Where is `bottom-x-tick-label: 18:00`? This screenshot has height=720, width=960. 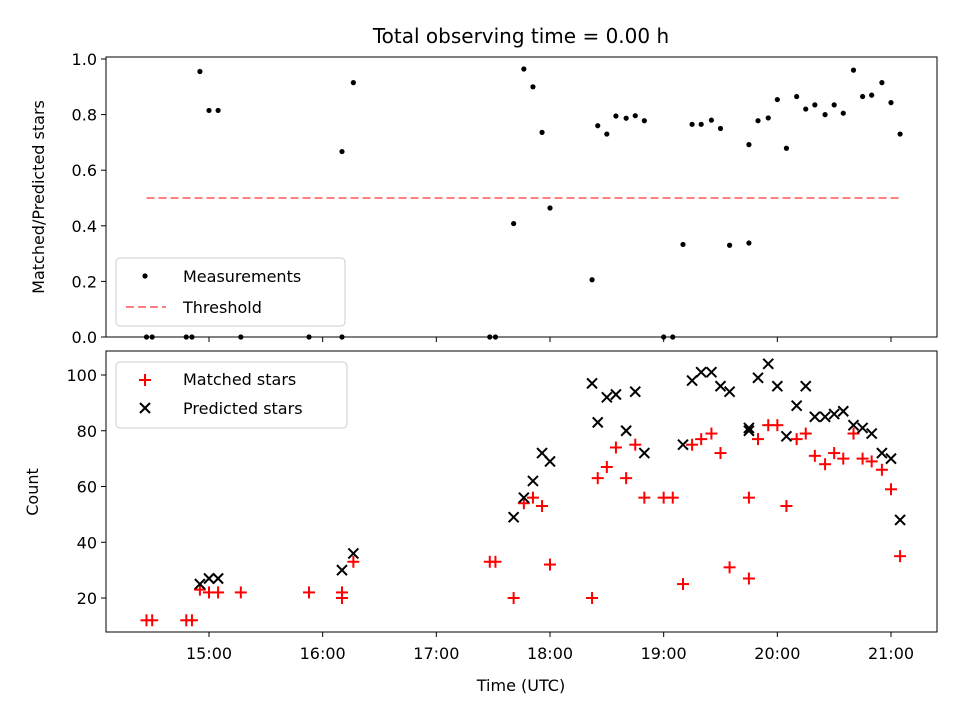 bottom-x-tick-label: 18:00 is located at coordinates (550, 653).